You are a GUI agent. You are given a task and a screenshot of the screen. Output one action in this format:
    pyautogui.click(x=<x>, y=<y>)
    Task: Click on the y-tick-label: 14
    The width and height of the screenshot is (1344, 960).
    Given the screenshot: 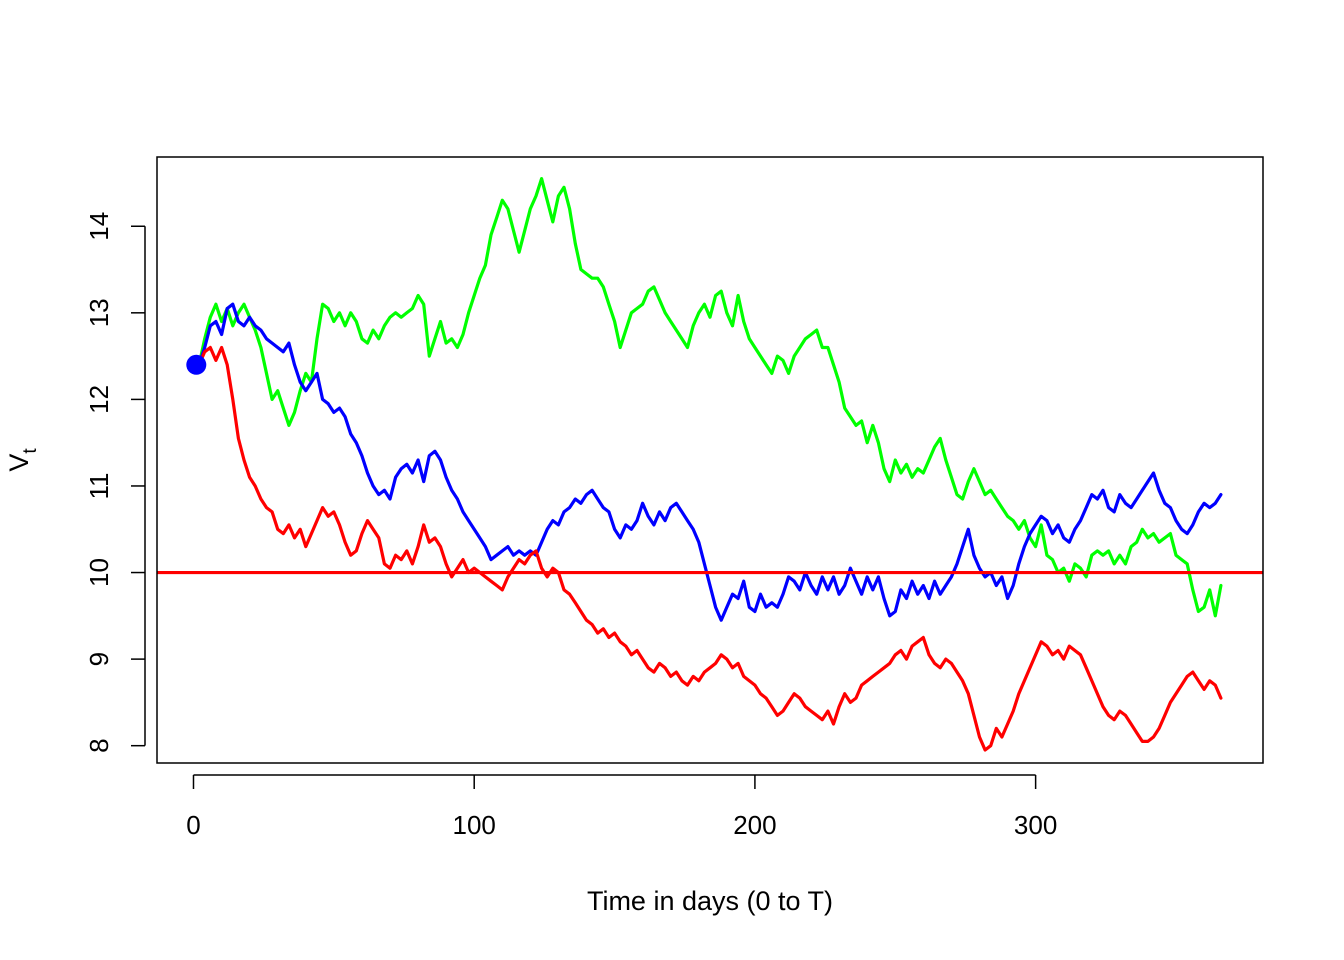 What is the action you would take?
    pyautogui.click(x=99, y=226)
    